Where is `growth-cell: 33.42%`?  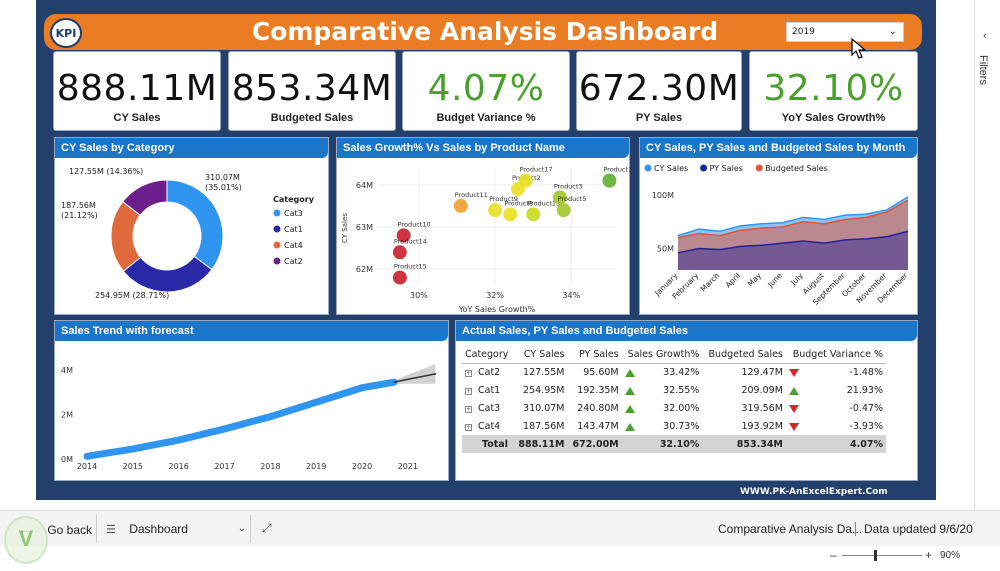
growth-cell: 33.42% is located at coordinates (662, 372).